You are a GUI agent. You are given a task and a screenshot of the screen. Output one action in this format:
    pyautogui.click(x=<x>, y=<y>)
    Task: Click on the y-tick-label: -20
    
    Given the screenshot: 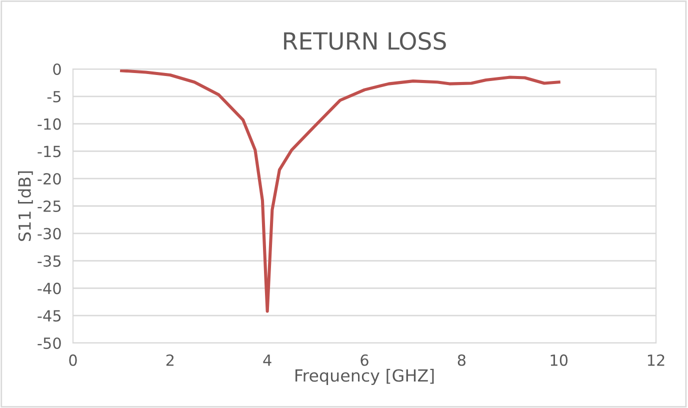 What is the action you would take?
    pyautogui.click(x=49, y=179)
    